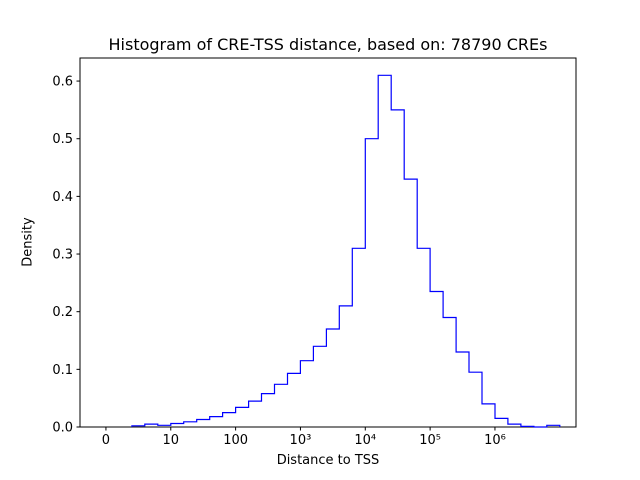 The width and height of the screenshot is (640, 480). Describe the element at coordinates (301, 440) in the screenshot. I see `x-tick-label: 10³` at that location.